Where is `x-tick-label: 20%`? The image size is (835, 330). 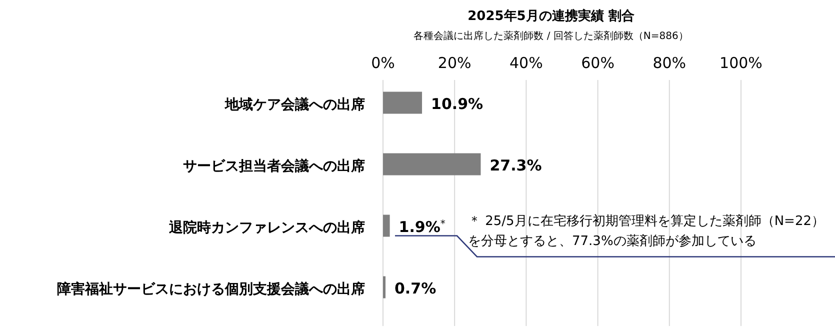
x-tick-label: 20% is located at coordinates (455, 63).